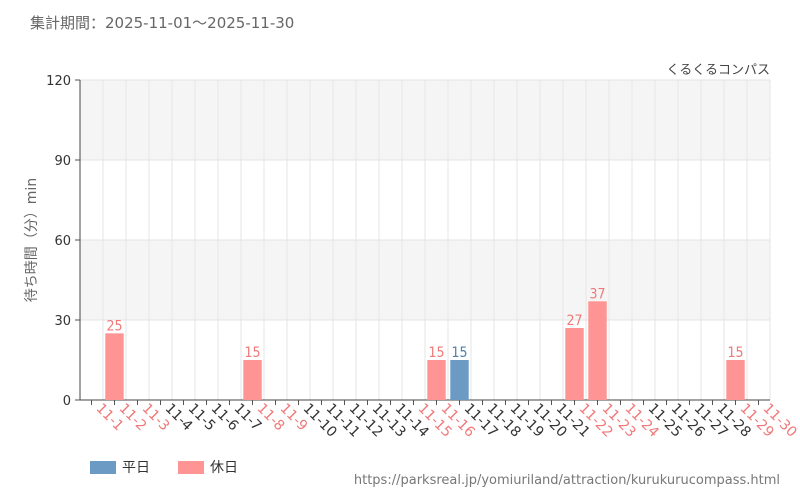  Describe the element at coordinates (718, 70) in the screenshot. I see `attraction-label: くるくるコンパス` at that location.